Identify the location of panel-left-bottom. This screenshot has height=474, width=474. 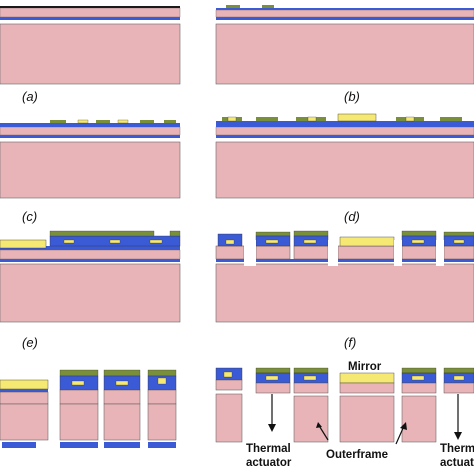
(88, 408).